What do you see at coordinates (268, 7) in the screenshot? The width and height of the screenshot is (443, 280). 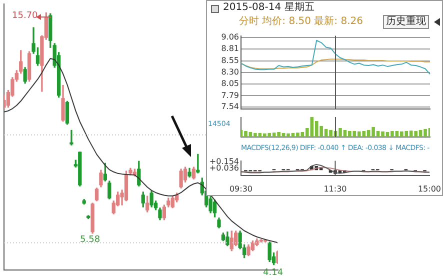 I see `chart-title: 2015-08-14 星期五` at bounding box center [268, 7].